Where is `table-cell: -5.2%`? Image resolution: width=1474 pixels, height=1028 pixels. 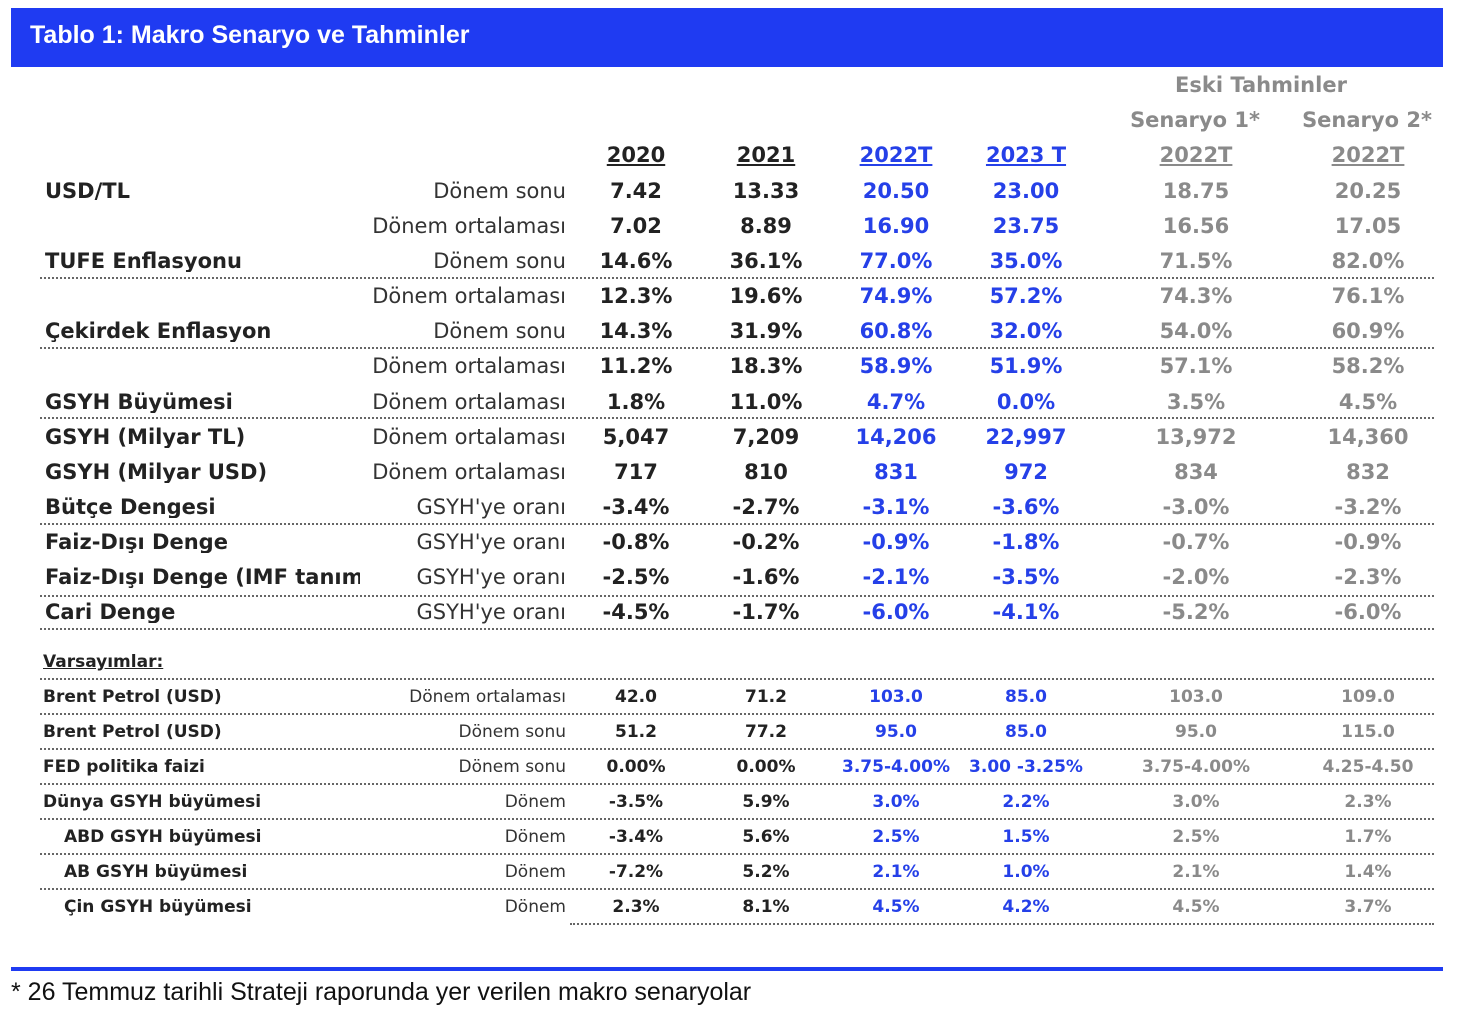
table-cell: -5.2% is located at coordinates (1196, 612).